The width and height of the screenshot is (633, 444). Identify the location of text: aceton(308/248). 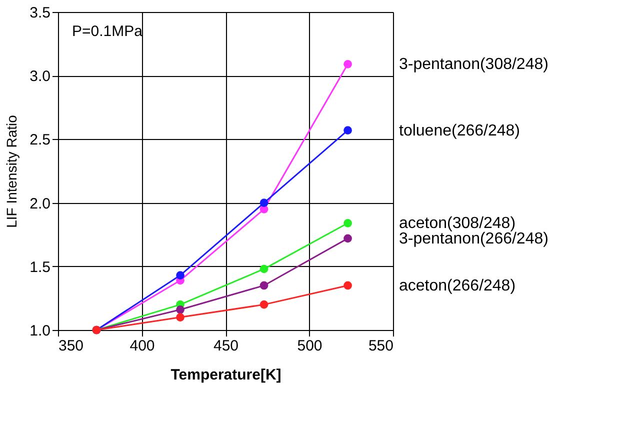
(457, 223).